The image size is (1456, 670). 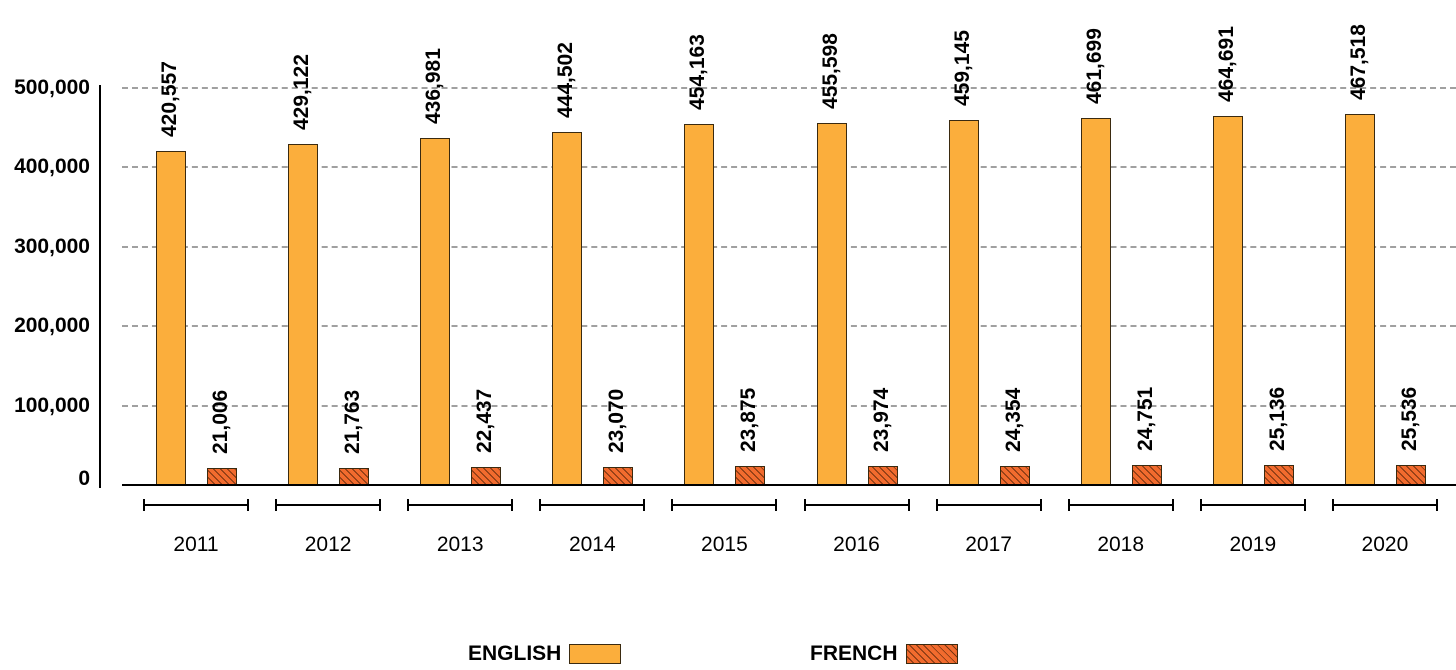 I want to click on data-label-french-2014: 23,070, so click(x=617, y=420).